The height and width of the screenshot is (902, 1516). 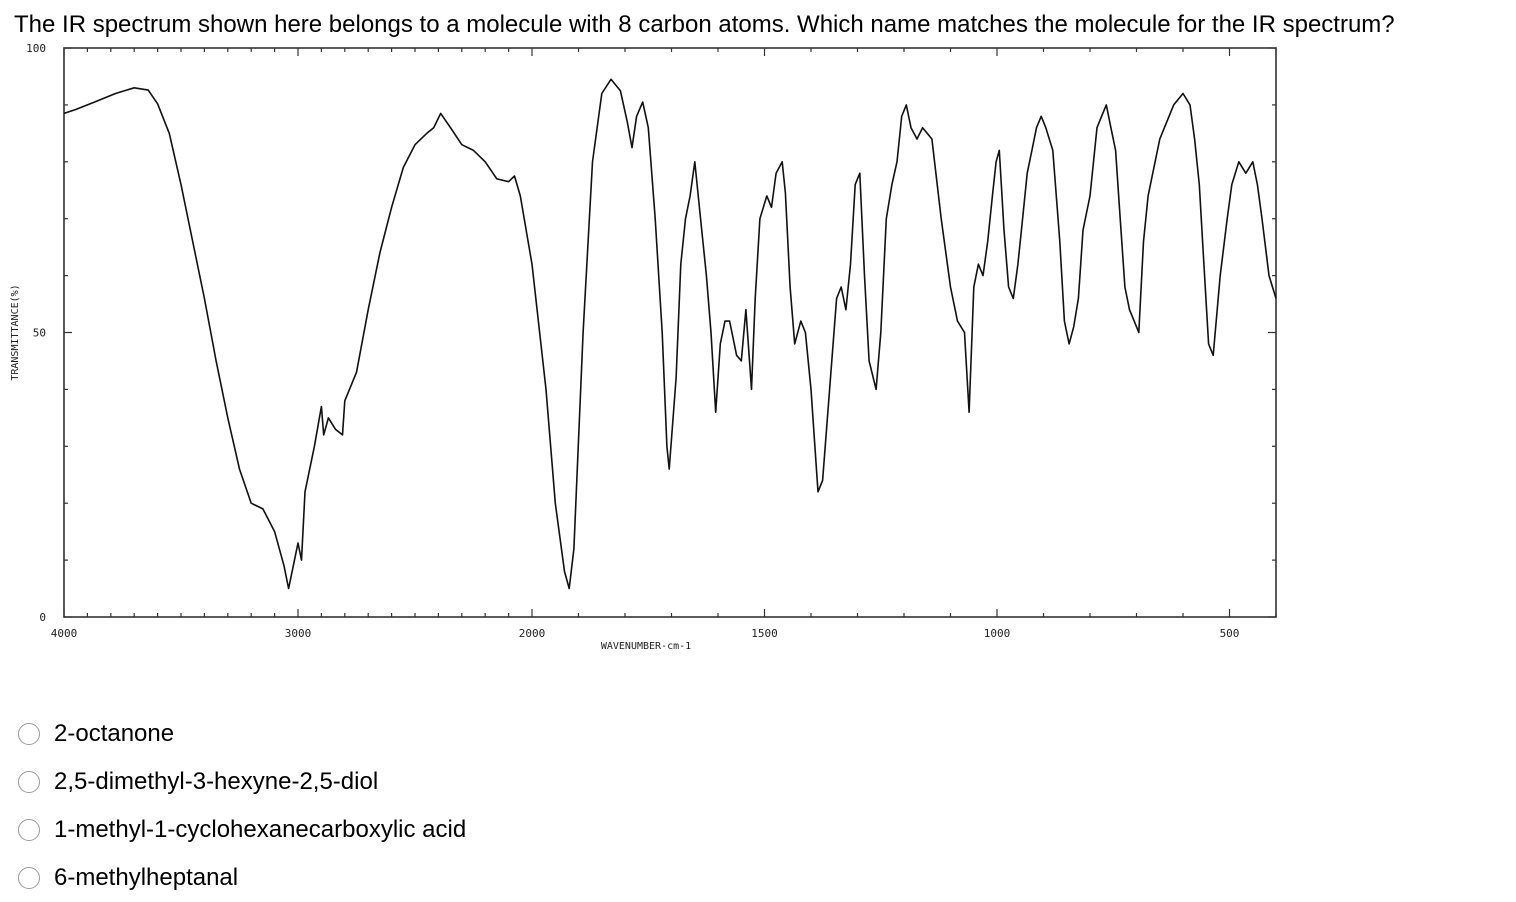 What do you see at coordinates (64, 633) in the screenshot?
I see `x-tick-label: 4000` at bounding box center [64, 633].